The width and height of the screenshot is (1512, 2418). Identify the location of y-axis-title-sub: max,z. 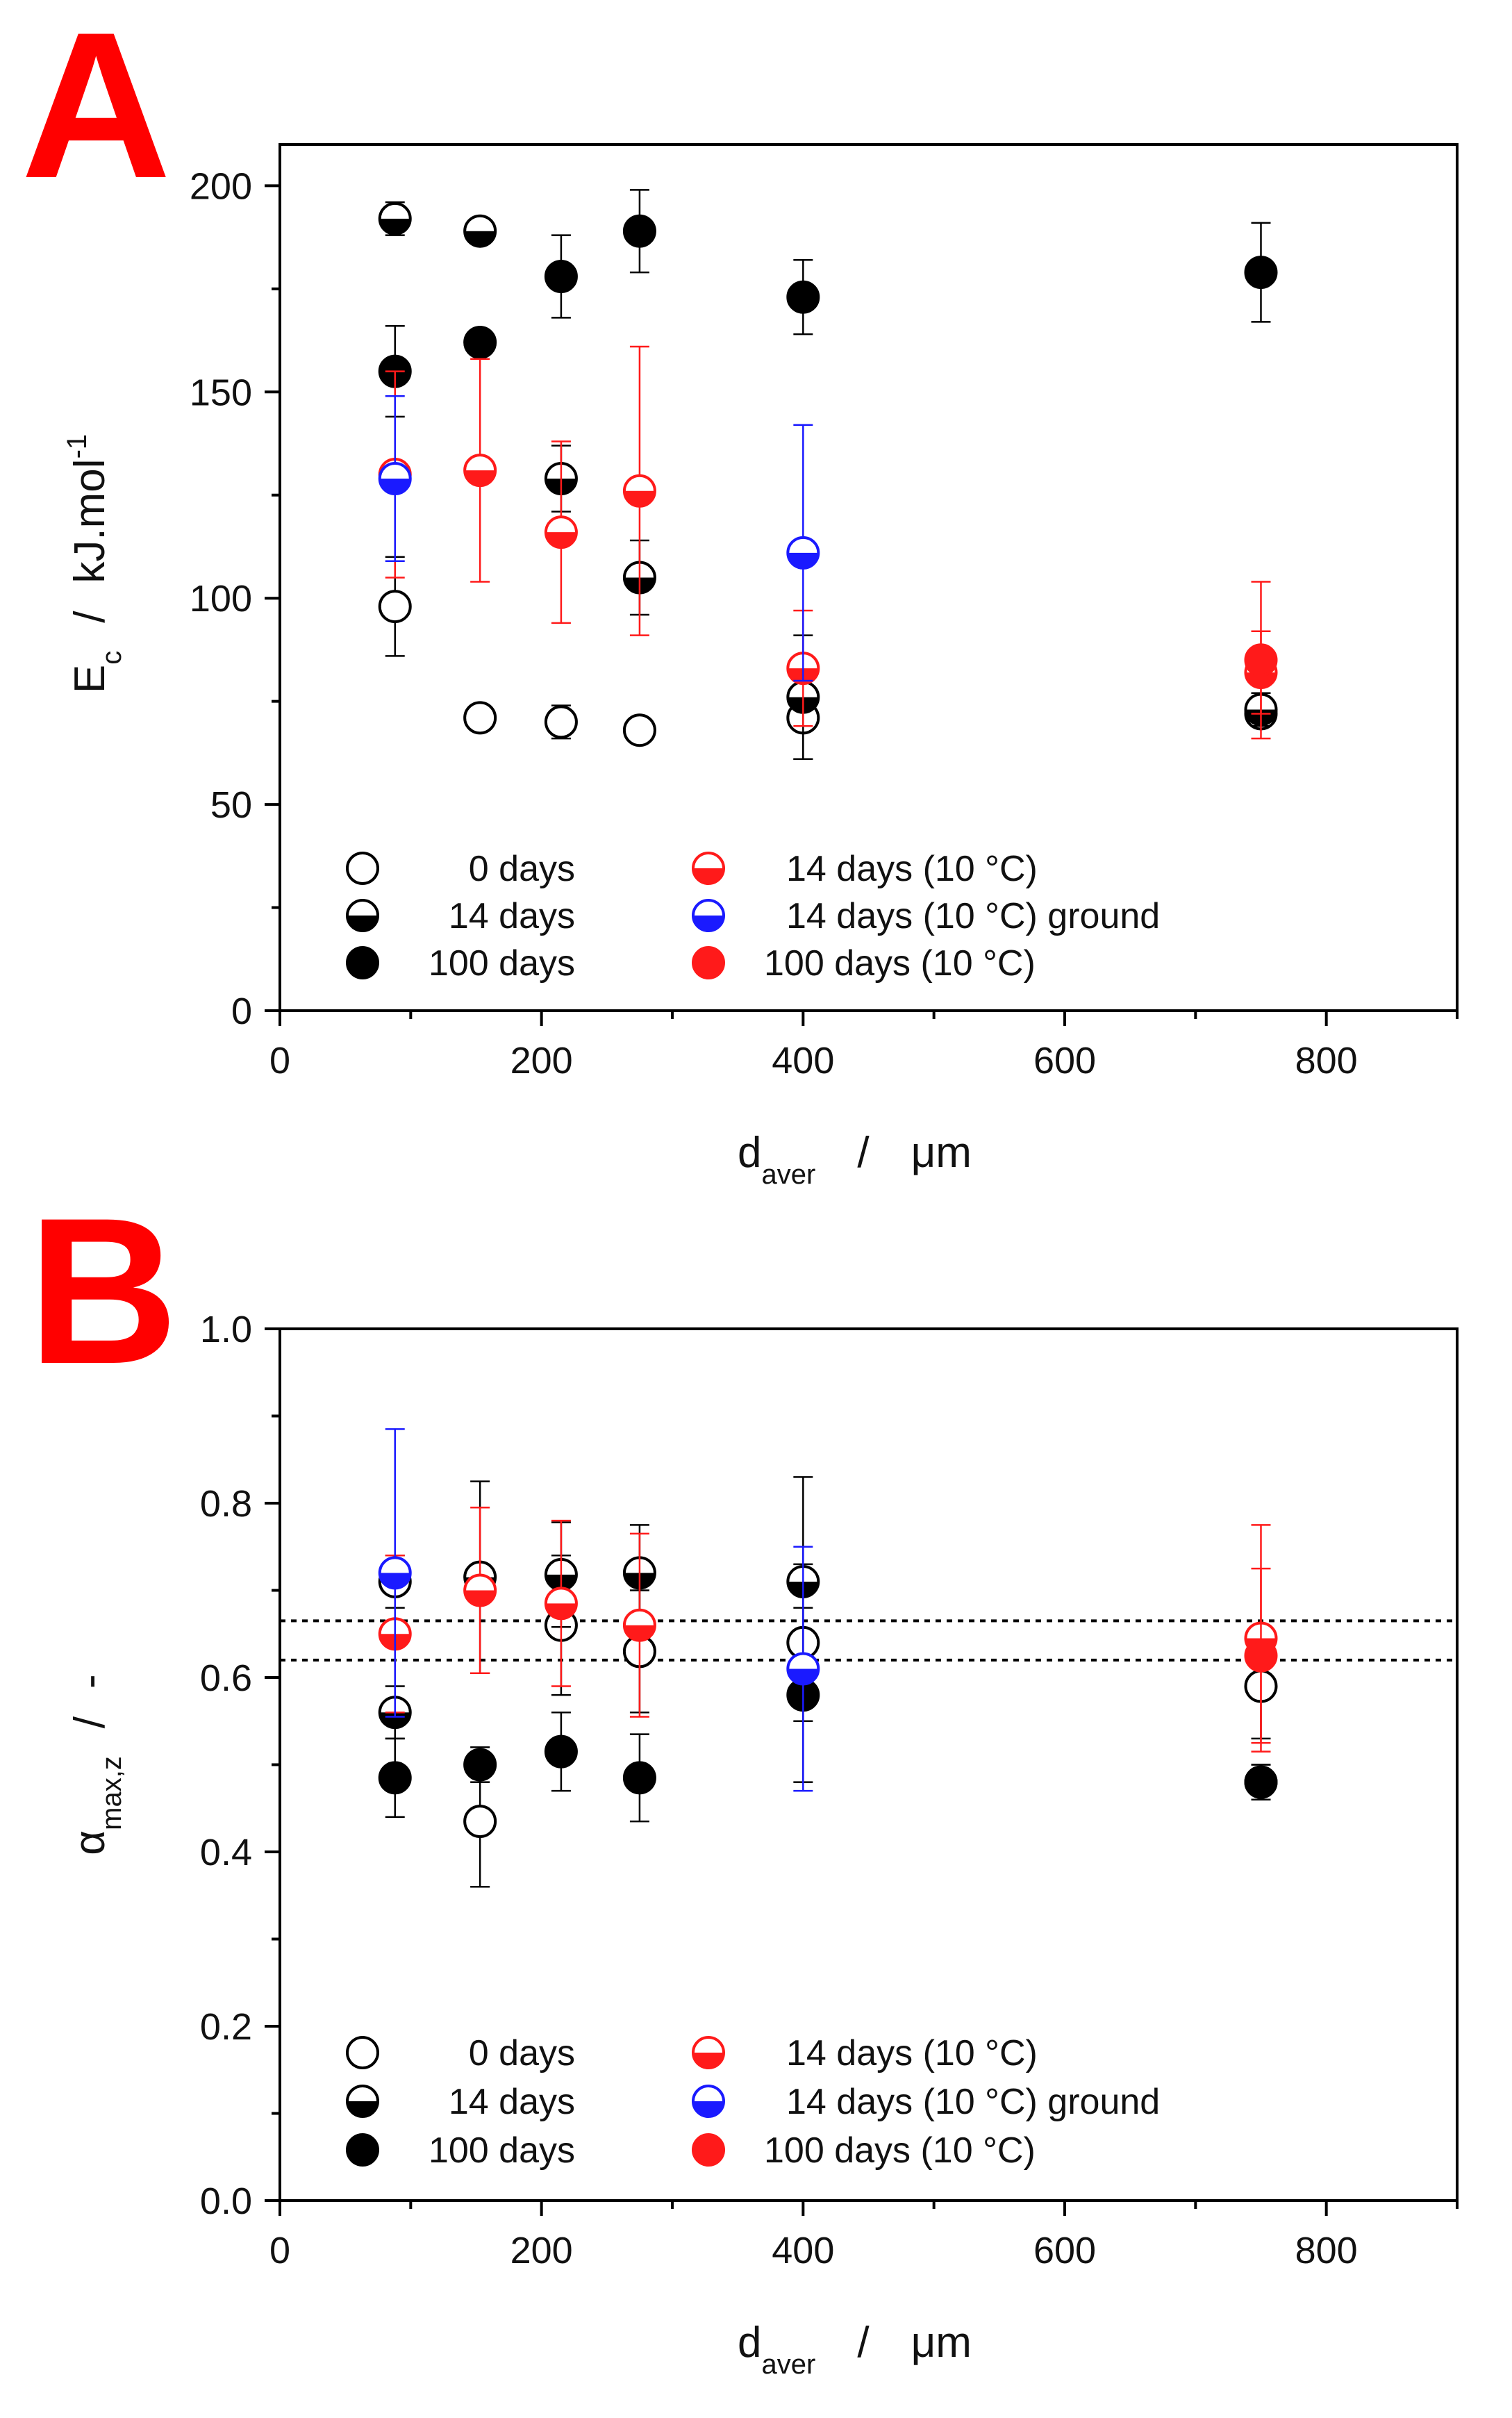
(112, 1793).